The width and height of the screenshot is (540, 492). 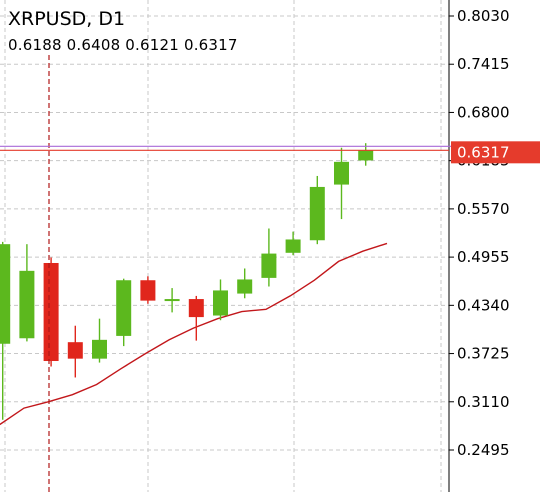 What do you see at coordinates (483, 152) in the screenshot?
I see `current-price-label: 0.6317` at bounding box center [483, 152].